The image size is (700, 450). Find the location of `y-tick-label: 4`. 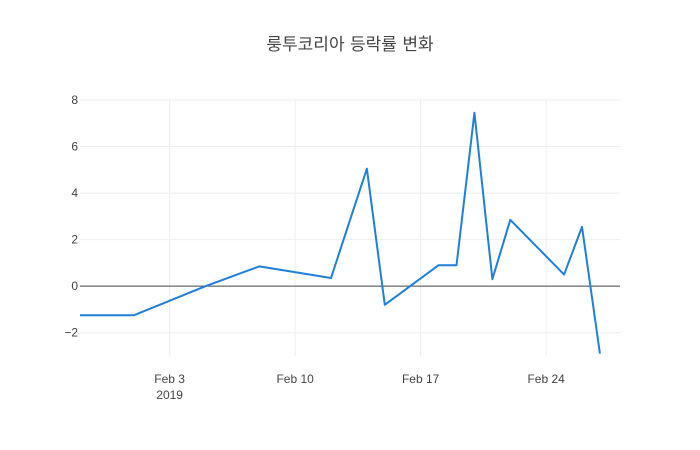

y-tick-label: 4 is located at coordinates (74, 193).